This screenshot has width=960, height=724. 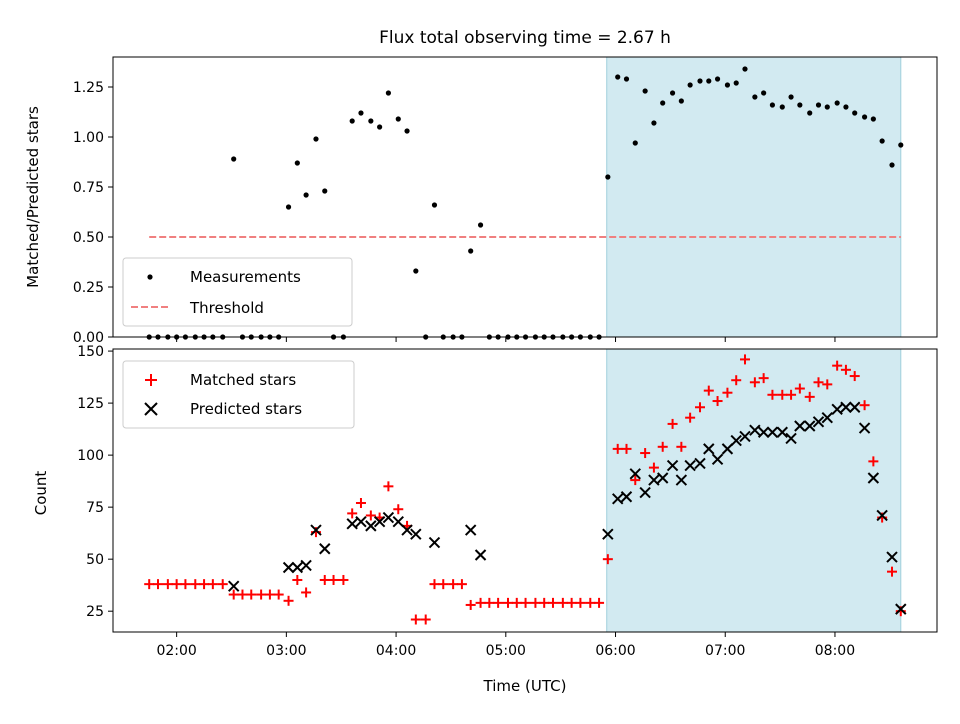 I want to click on measurements-legend-label: Measurements, so click(x=245, y=277).